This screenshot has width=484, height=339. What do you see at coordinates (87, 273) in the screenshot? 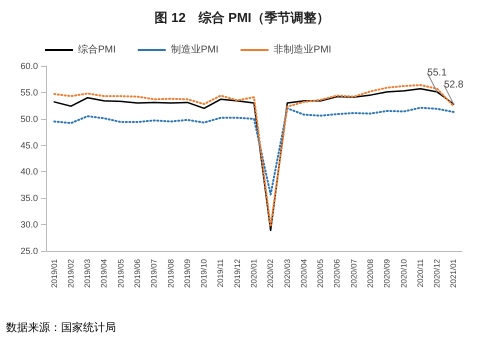
I see `x-tick-label: 2019/03` at bounding box center [87, 273].